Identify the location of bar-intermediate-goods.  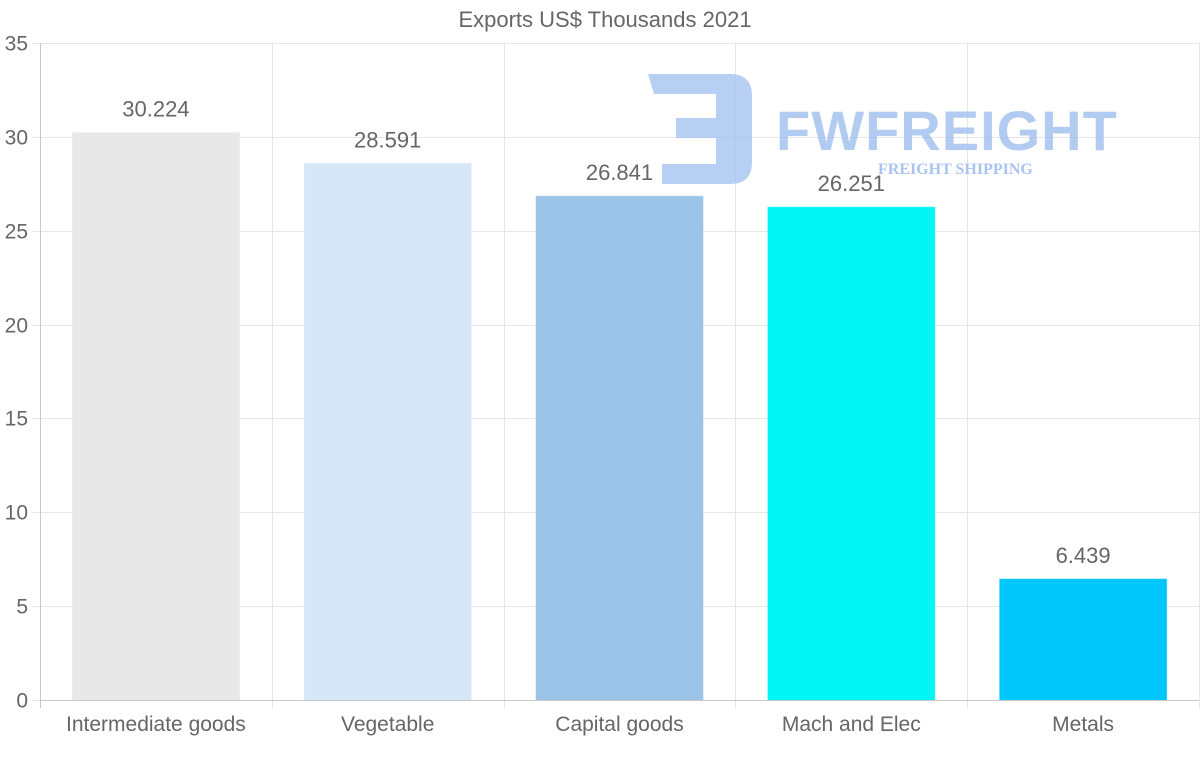
(156, 416).